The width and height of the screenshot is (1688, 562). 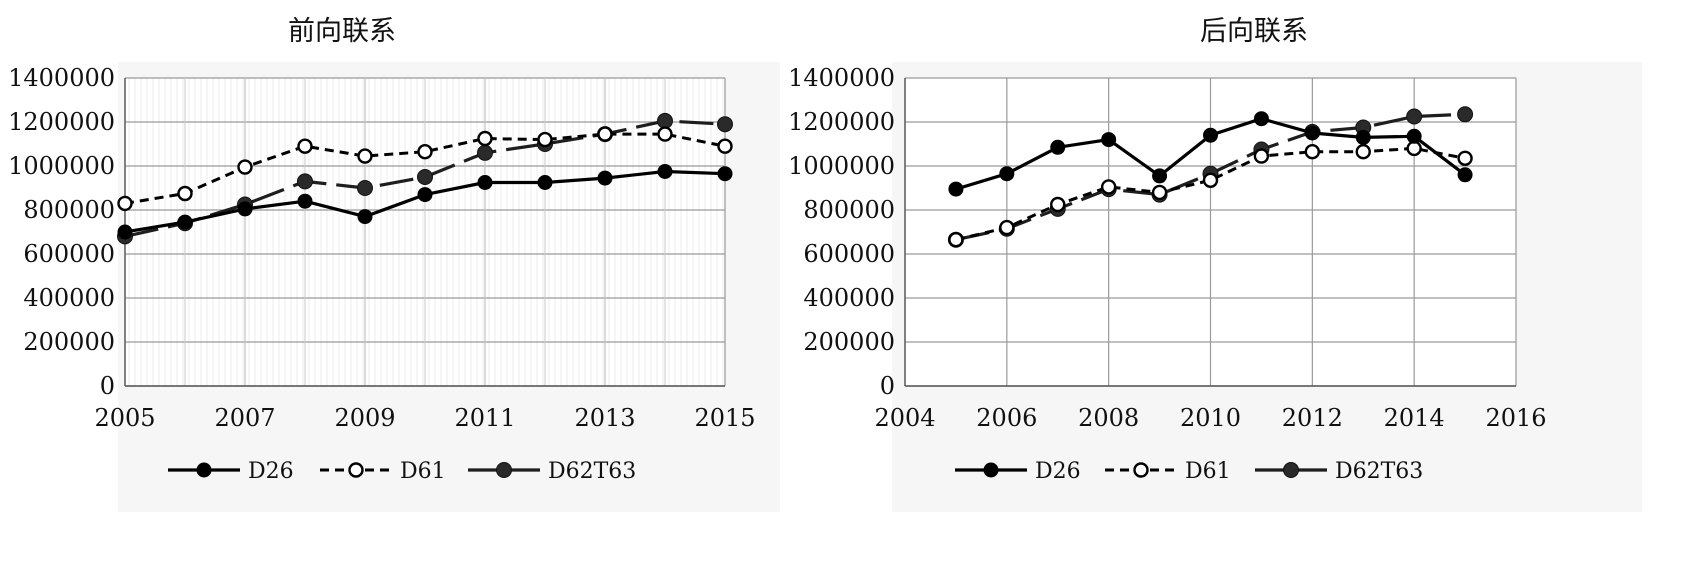 I want to click on x-tick-label: 2014, so click(x=1414, y=418).